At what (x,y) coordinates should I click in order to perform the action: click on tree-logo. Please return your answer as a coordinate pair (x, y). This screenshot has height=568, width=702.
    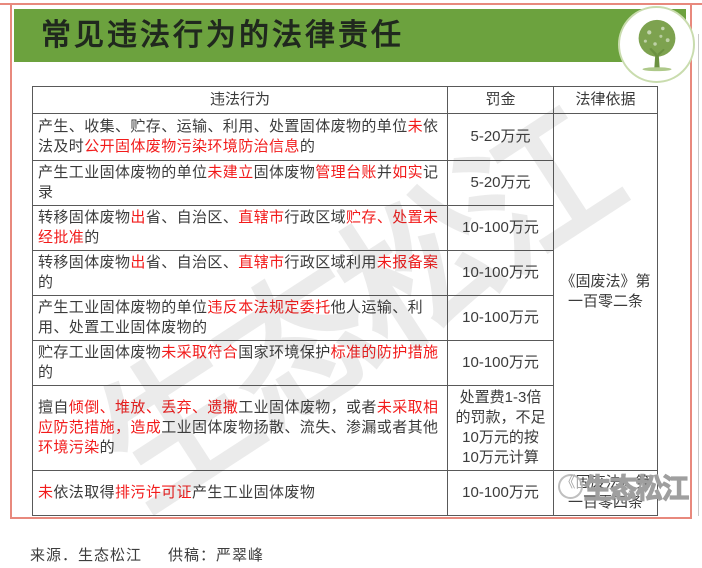
    Looking at the image, I should click on (656, 44).